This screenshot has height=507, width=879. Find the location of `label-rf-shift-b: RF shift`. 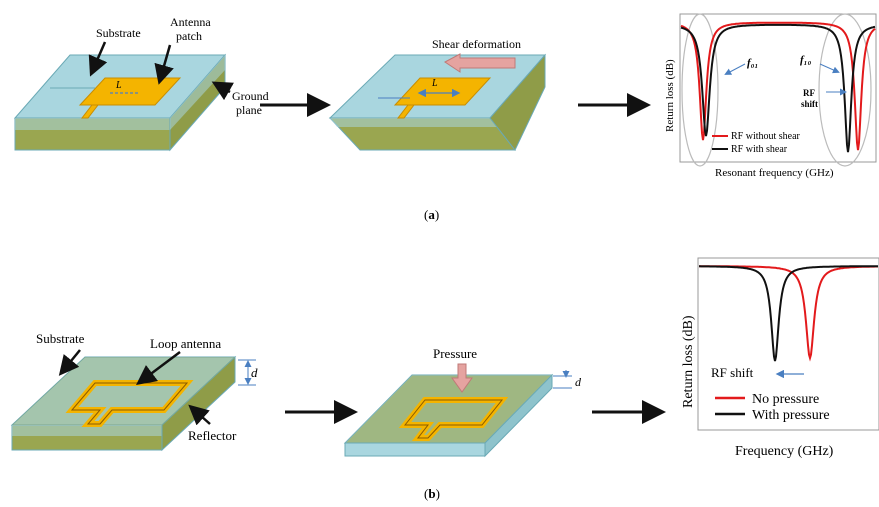

label-rf-shift-b: RF shift is located at coordinates (732, 372).